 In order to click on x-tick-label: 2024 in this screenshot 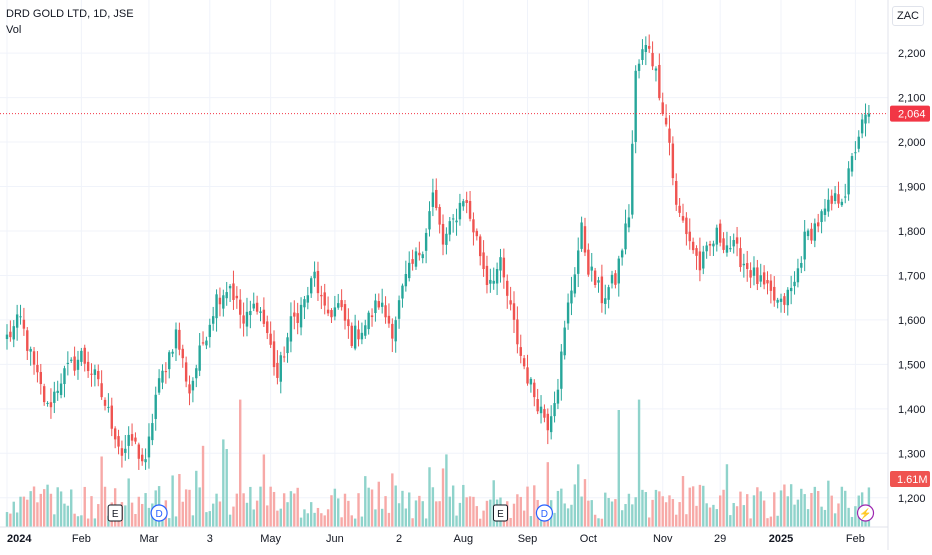, I will do `click(19, 539)`.